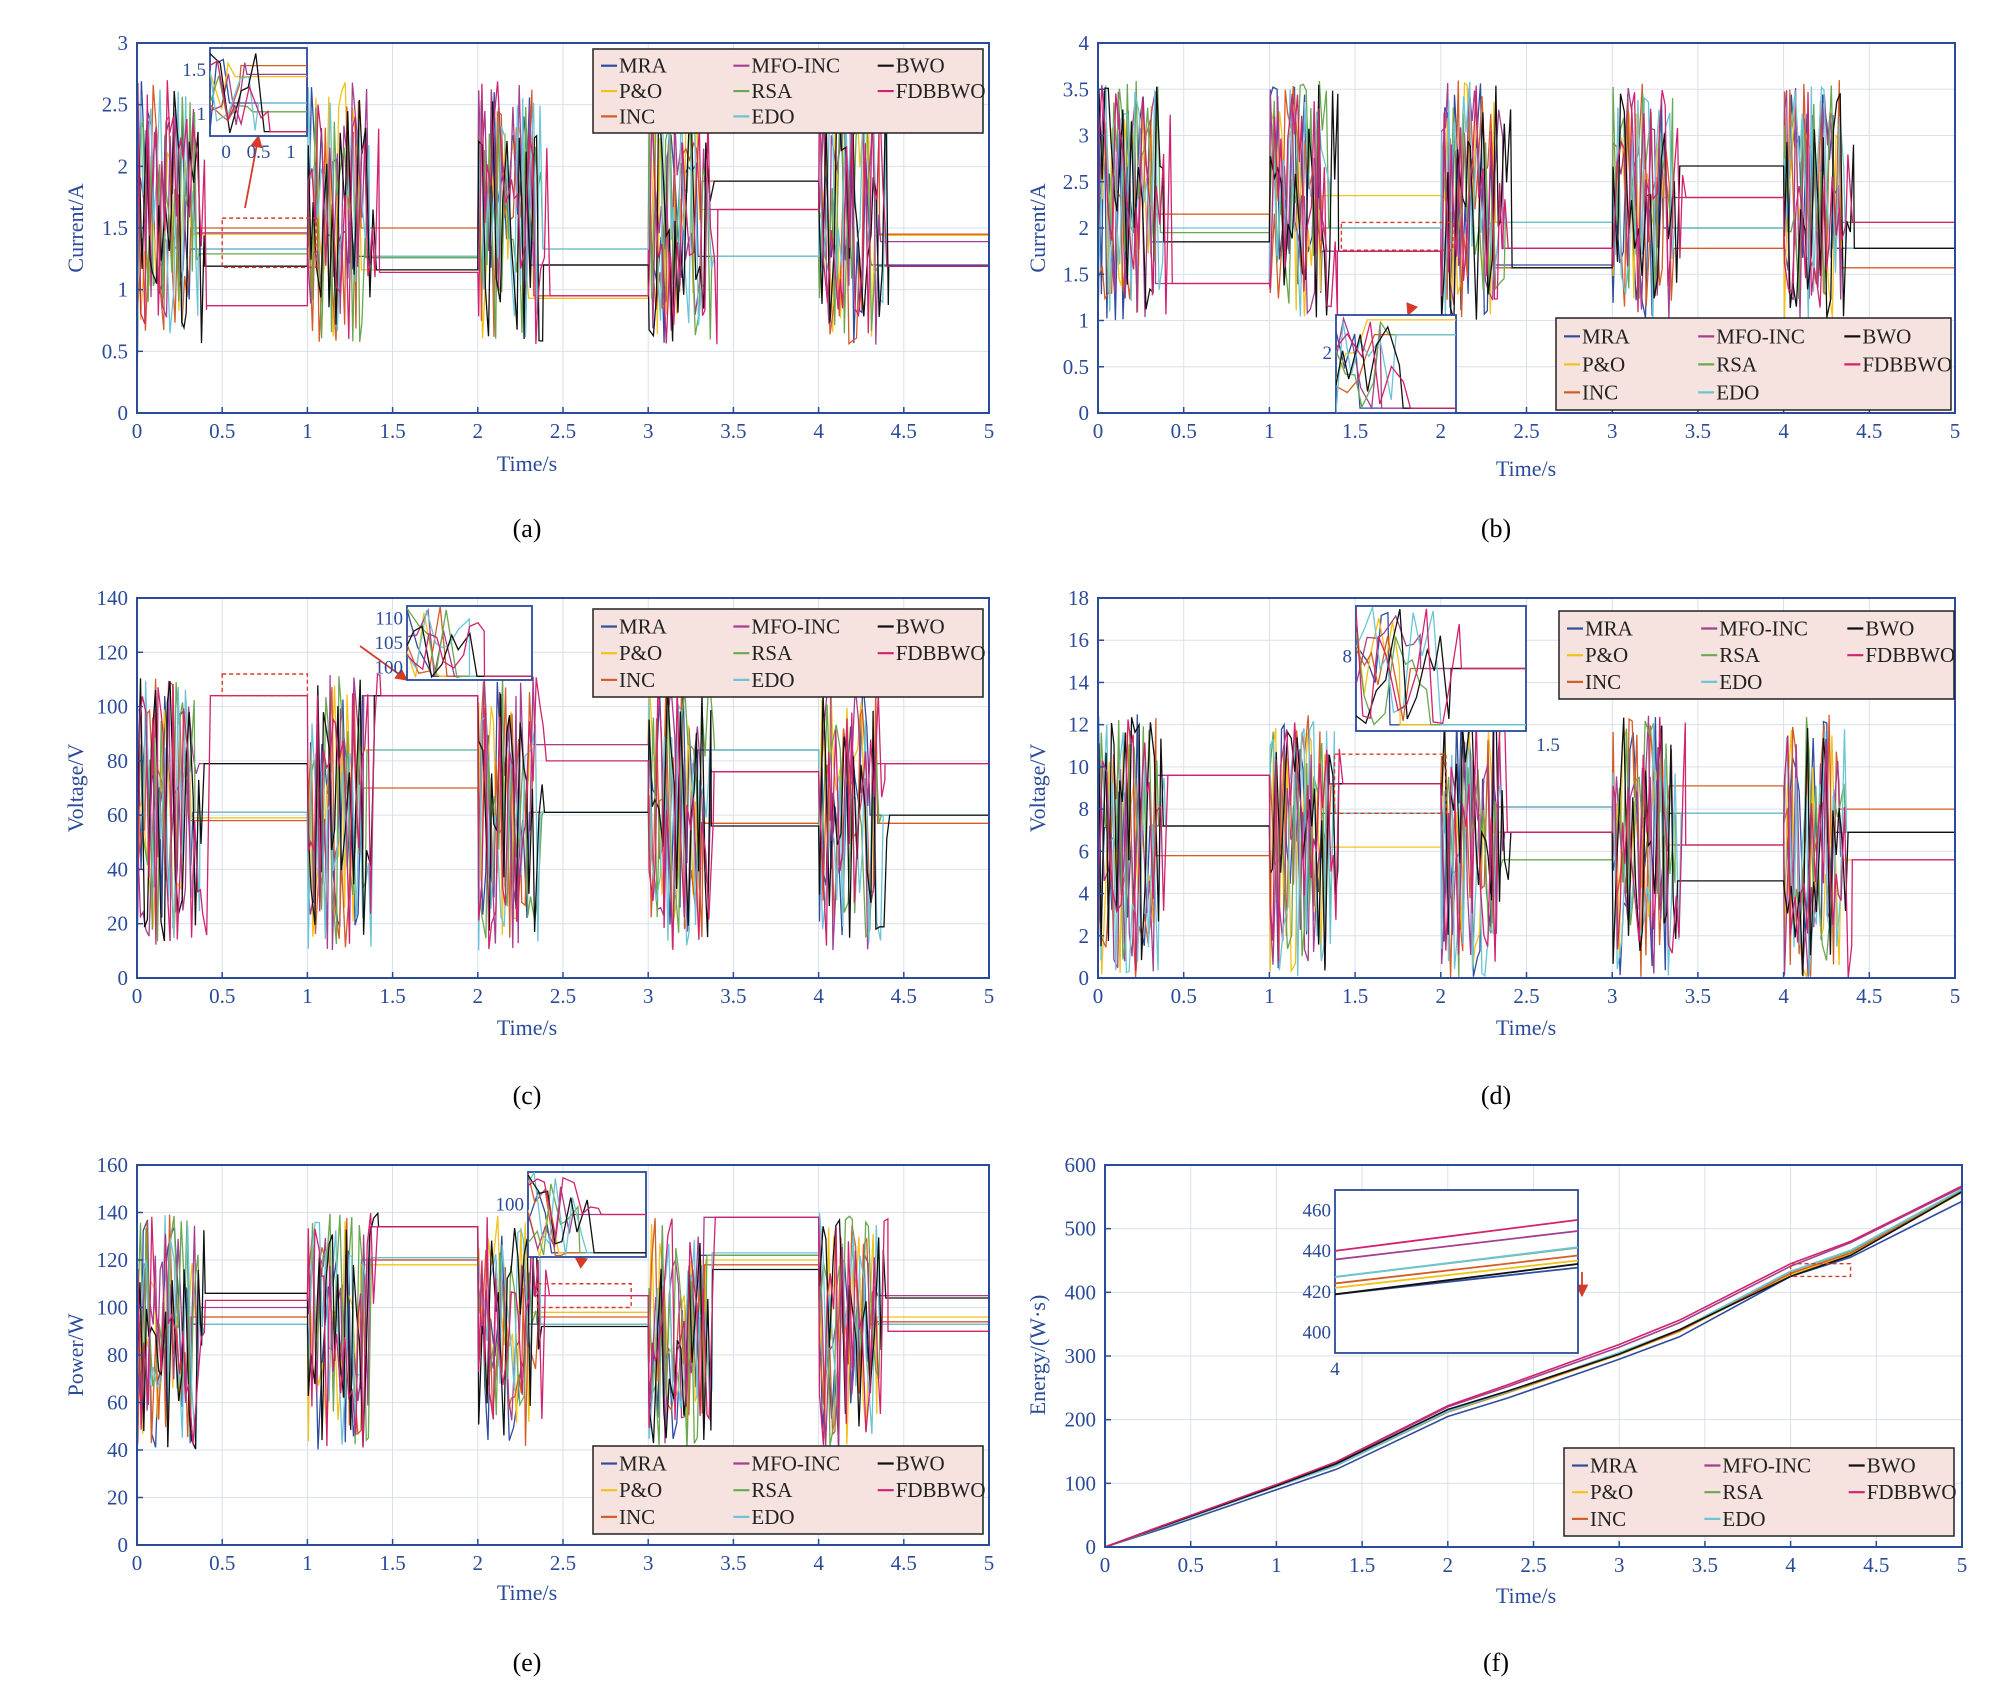 The height and width of the screenshot is (1694, 1998). I want to click on y-tick-label: 2, so click(1084, 936).